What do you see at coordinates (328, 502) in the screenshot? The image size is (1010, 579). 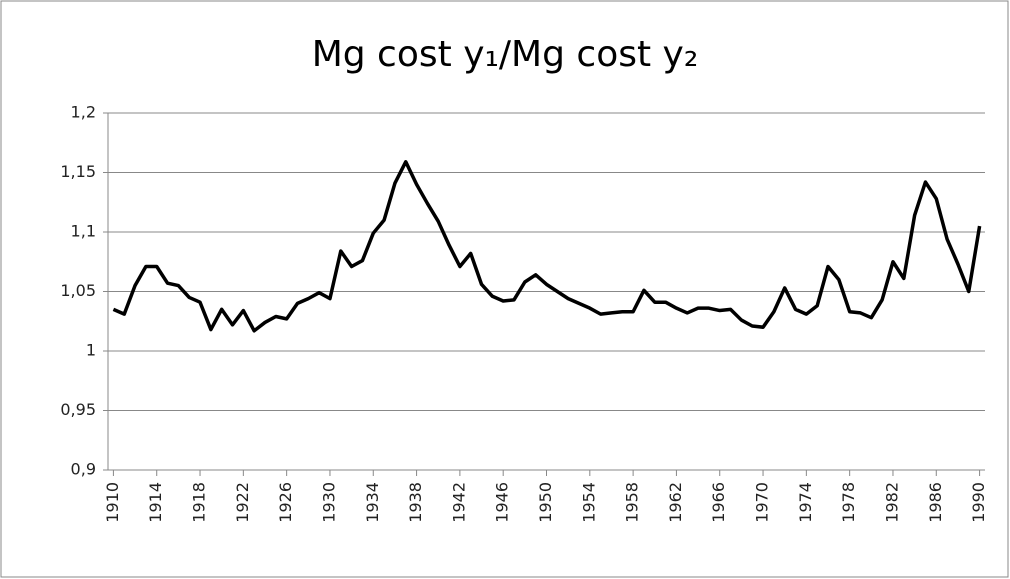 I see `x-tick-label: 1930` at bounding box center [328, 502].